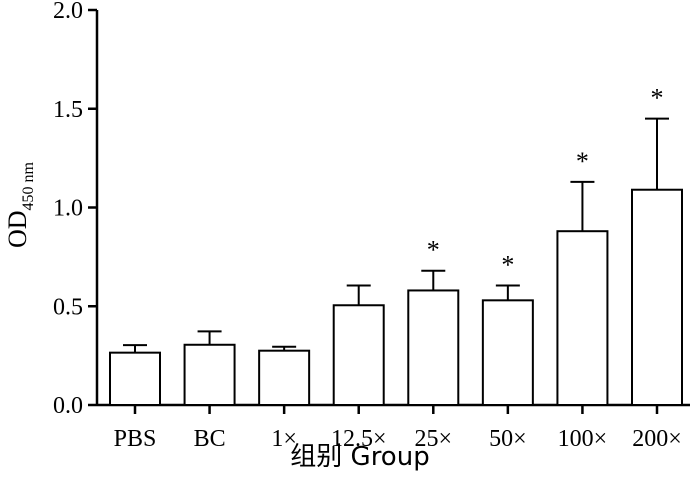 This screenshot has height=497, width=700. I want to click on y-axis-title-subscript: 450 nm, so click(28, 185).